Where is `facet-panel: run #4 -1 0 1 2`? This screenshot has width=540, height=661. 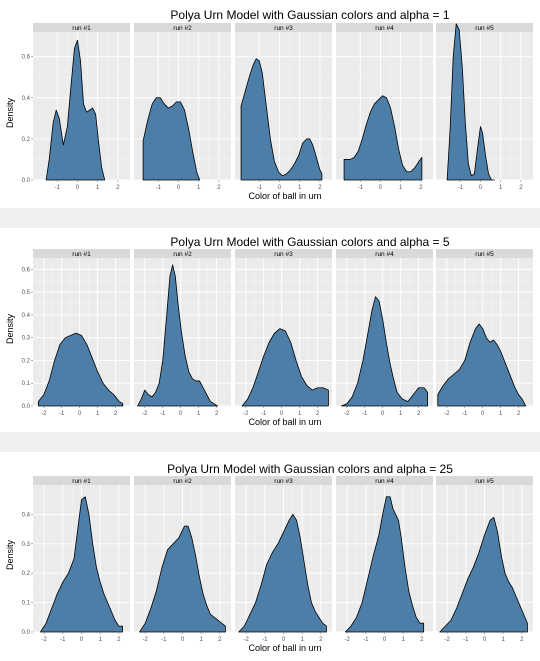
facet-panel: run #4 -1 0 1 2 is located at coordinates (384, 107).